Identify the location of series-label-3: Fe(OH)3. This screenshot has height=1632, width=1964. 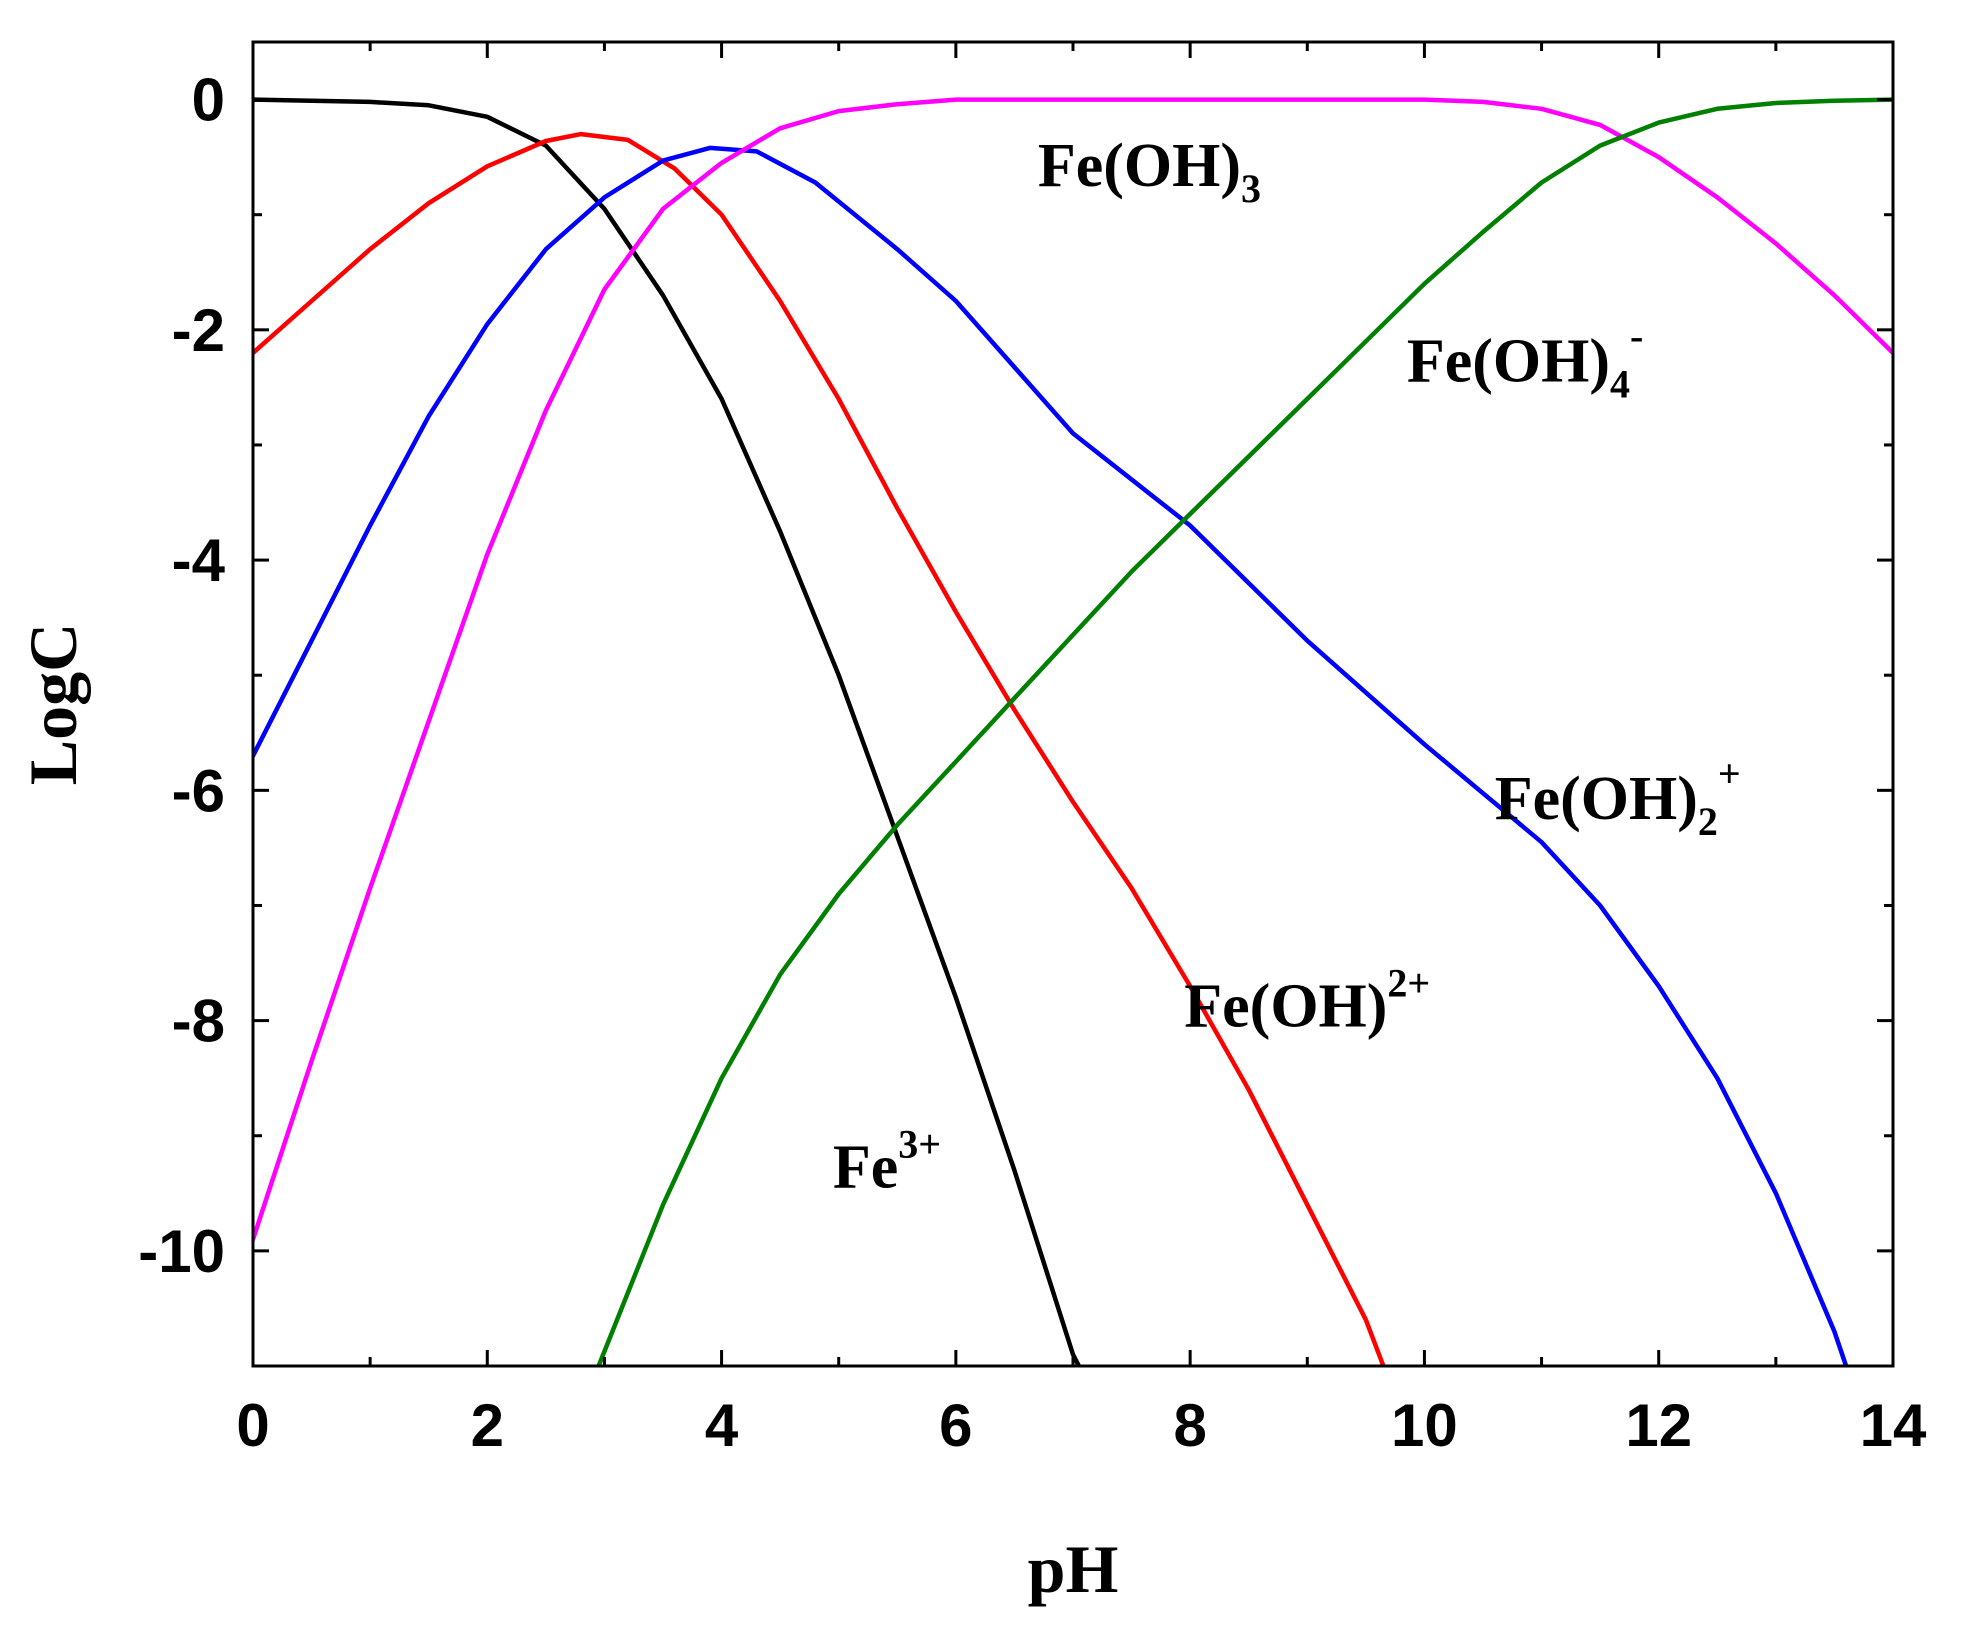
(1149, 171).